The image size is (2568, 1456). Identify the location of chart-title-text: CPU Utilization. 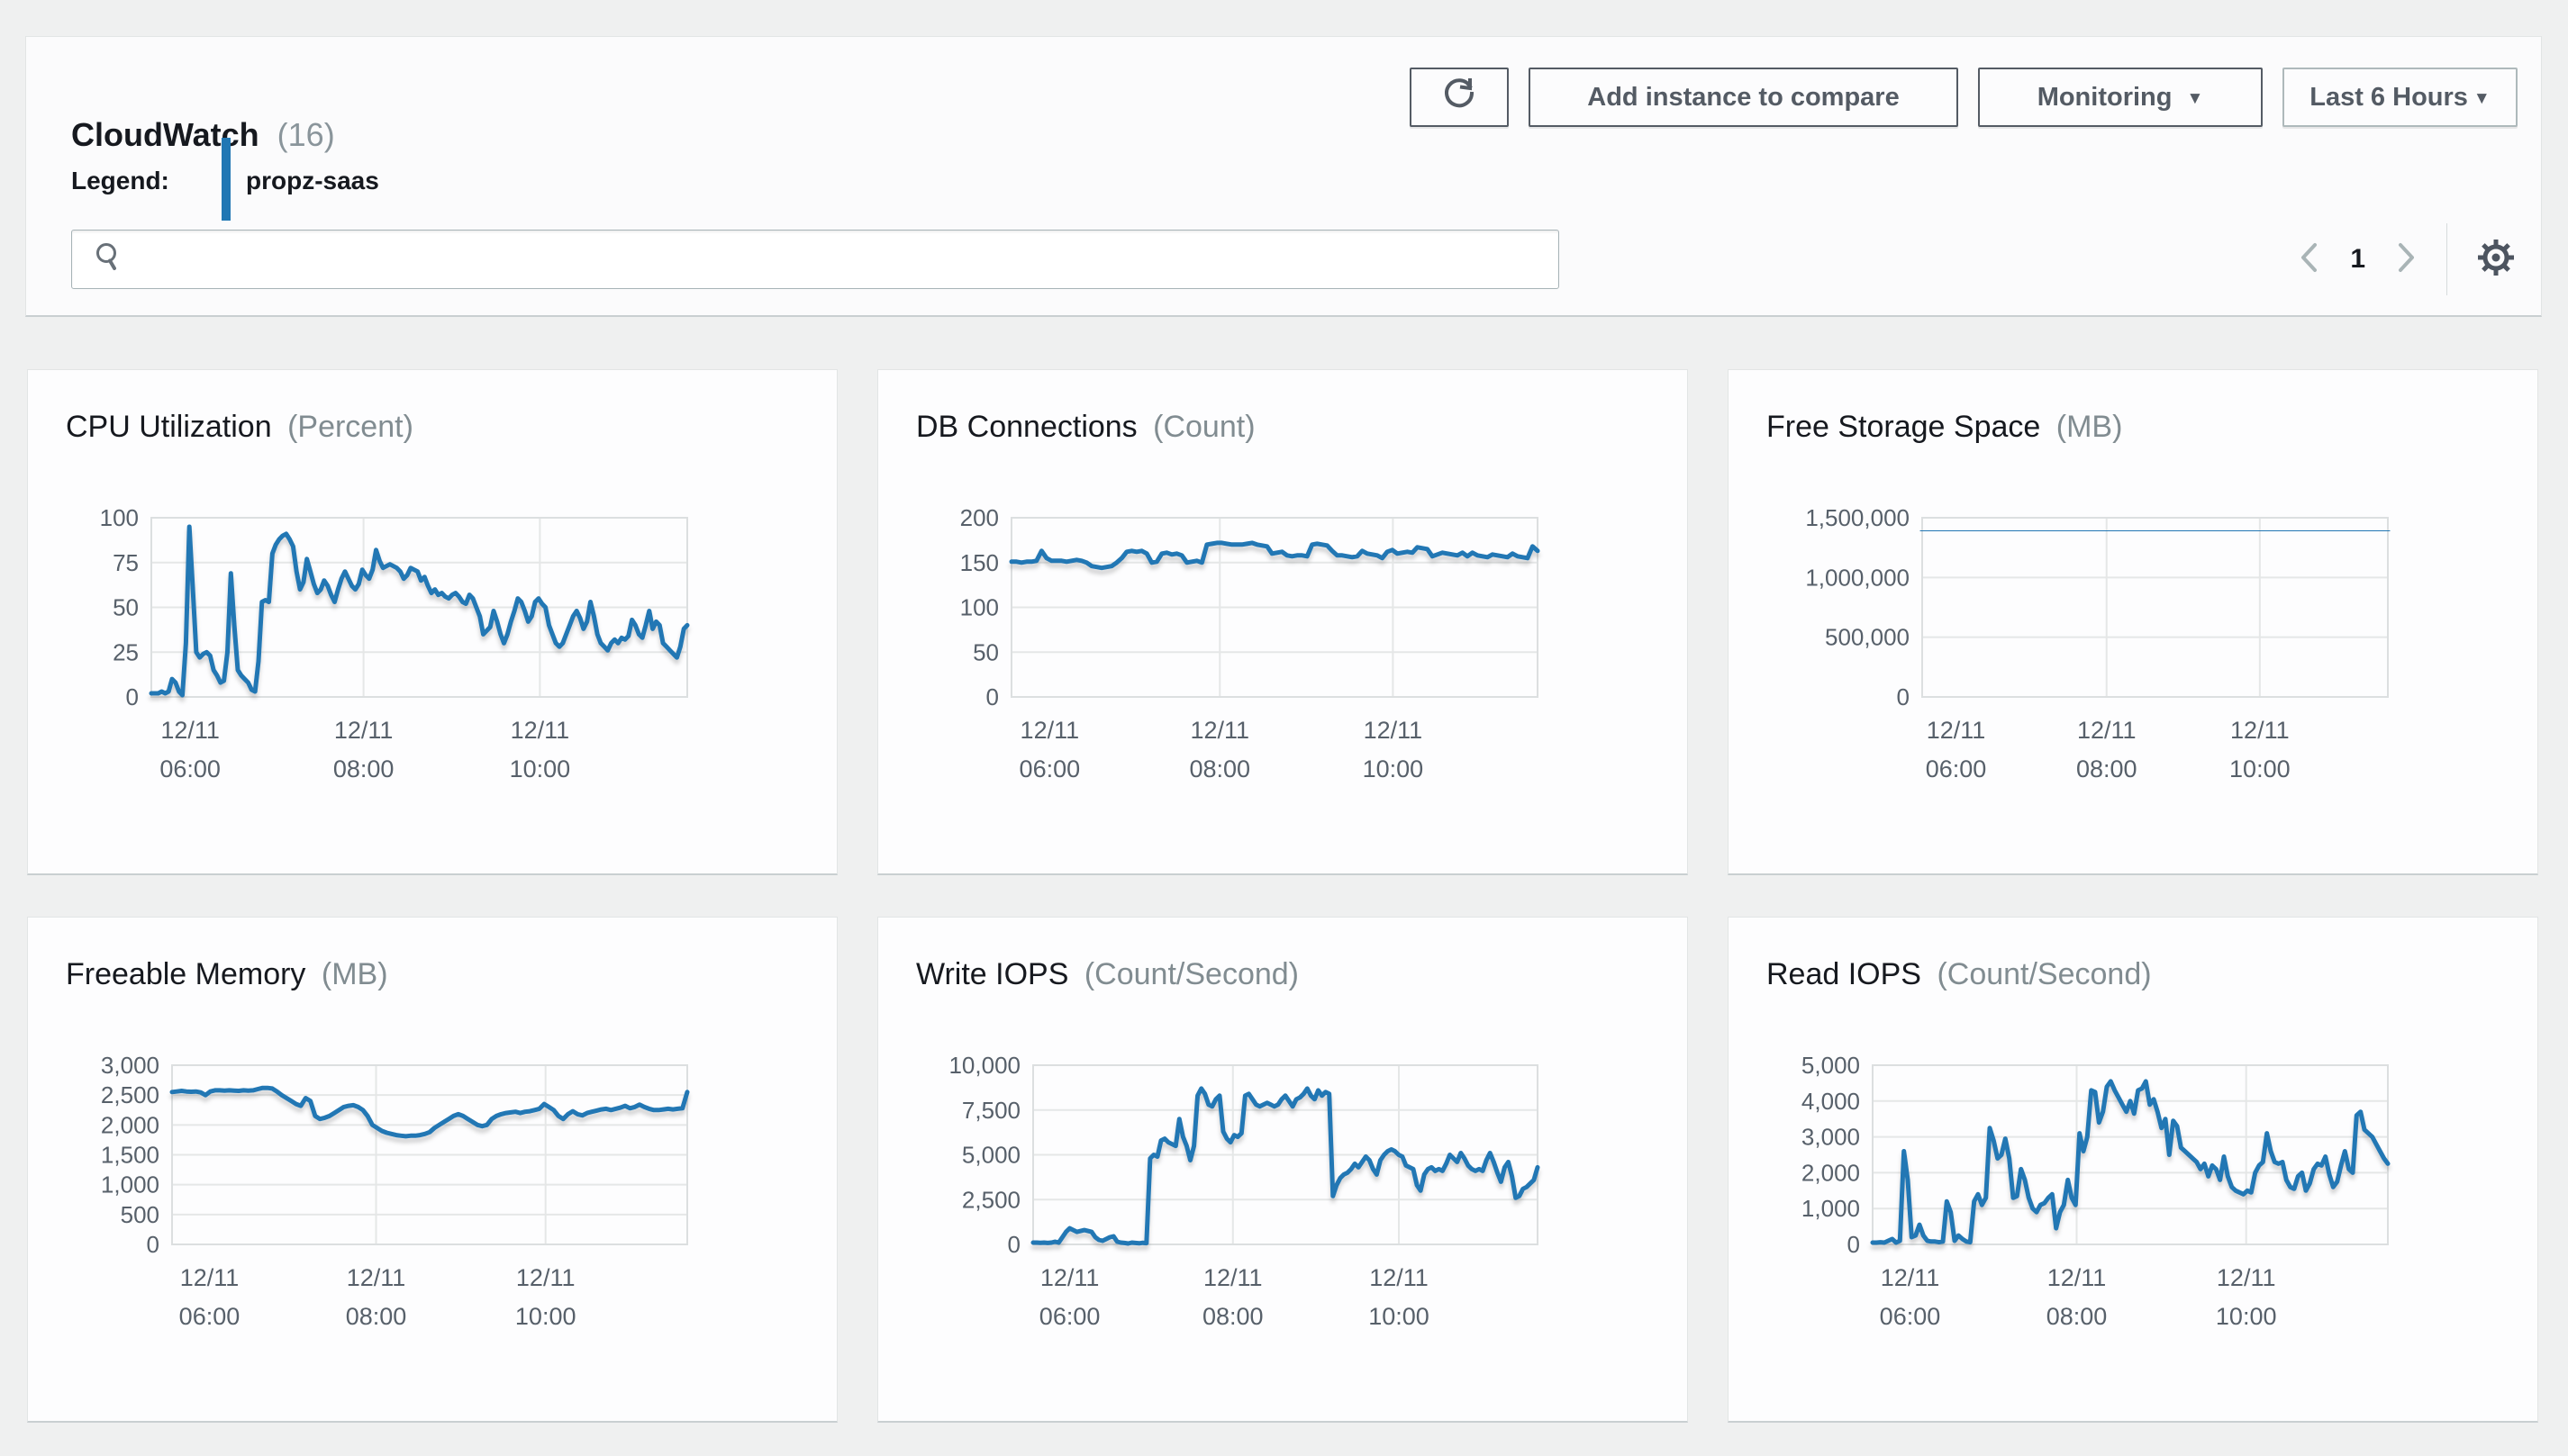
(169, 427).